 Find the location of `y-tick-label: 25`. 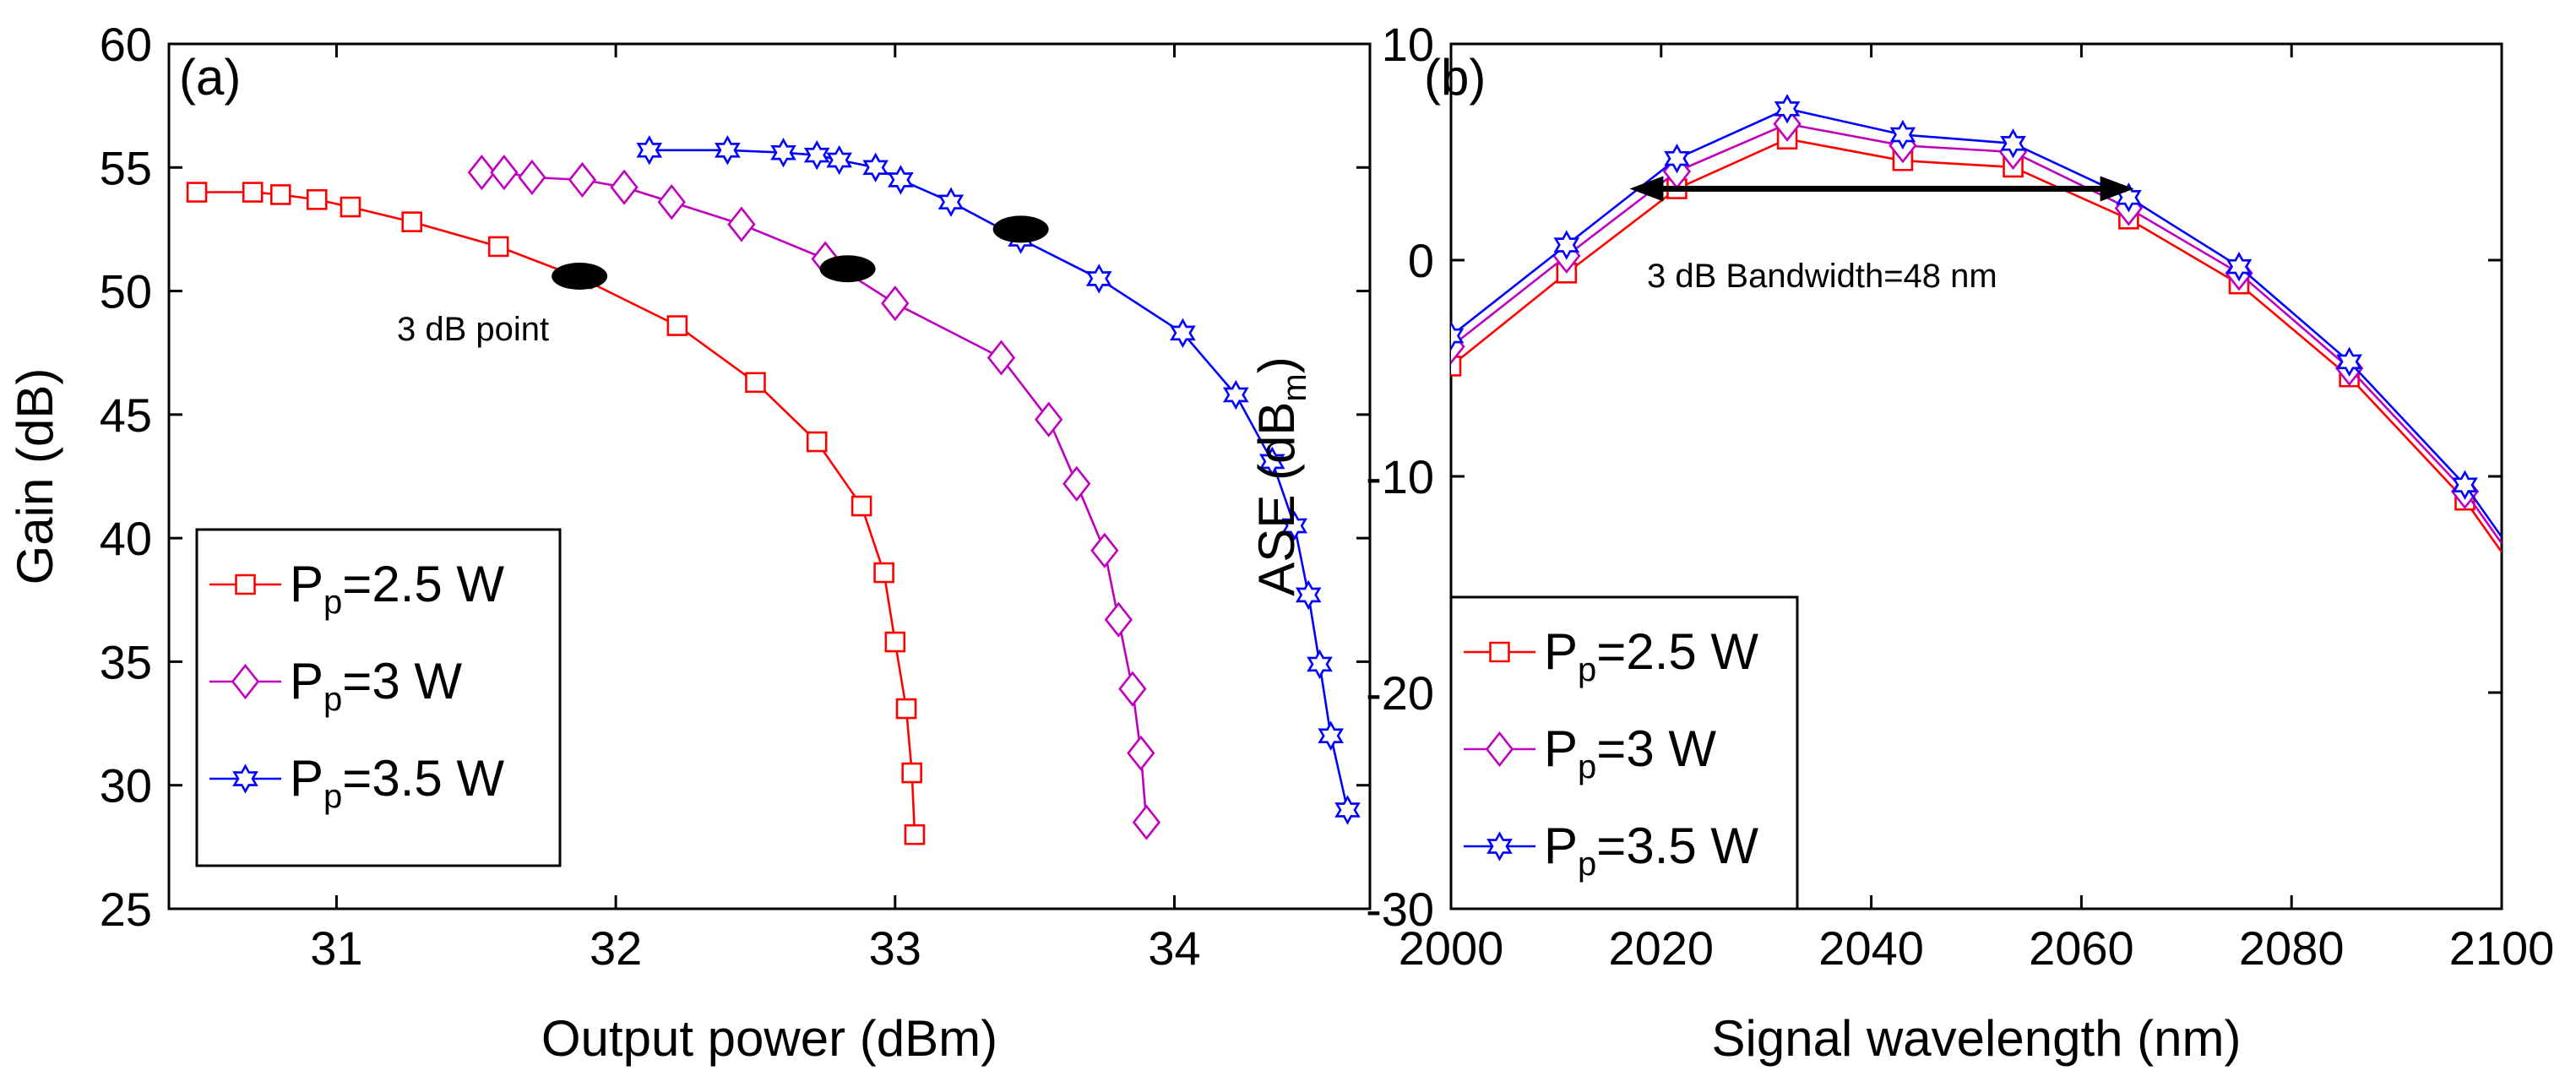

y-tick-label: 25 is located at coordinates (126, 910).